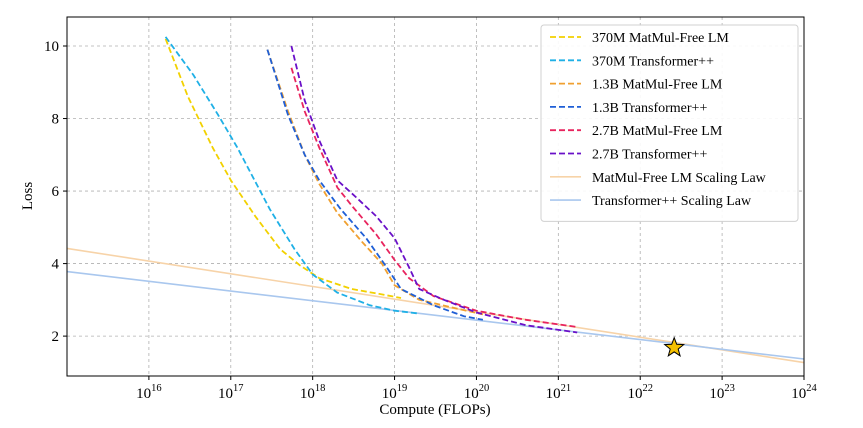  What do you see at coordinates (56, 265) in the screenshot?
I see `y-tick-label: 4` at bounding box center [56, 265].